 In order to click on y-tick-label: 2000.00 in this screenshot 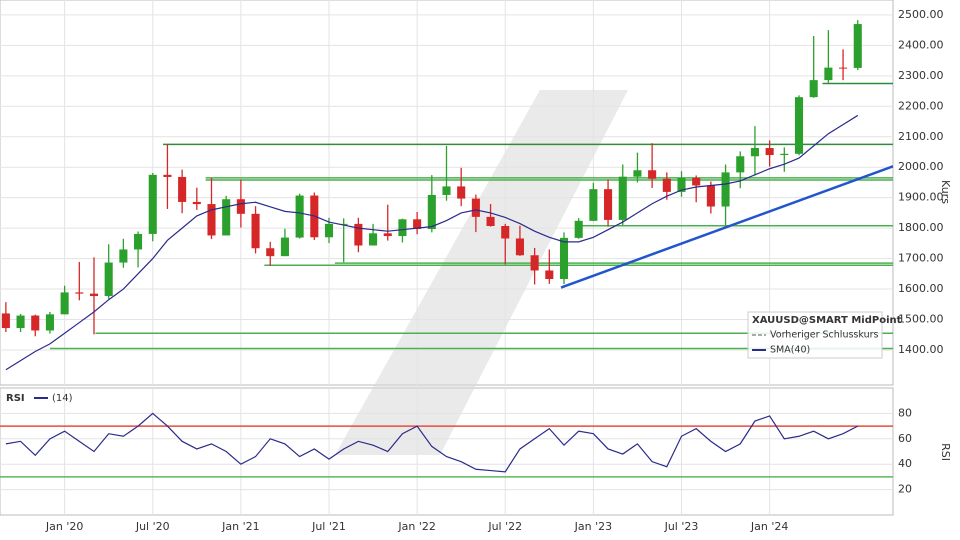, I will do `click(921, 166)`.